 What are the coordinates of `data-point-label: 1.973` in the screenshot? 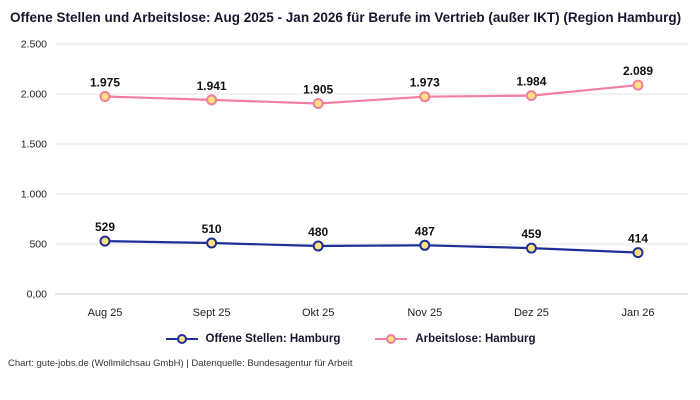 It's located at (425, 83).